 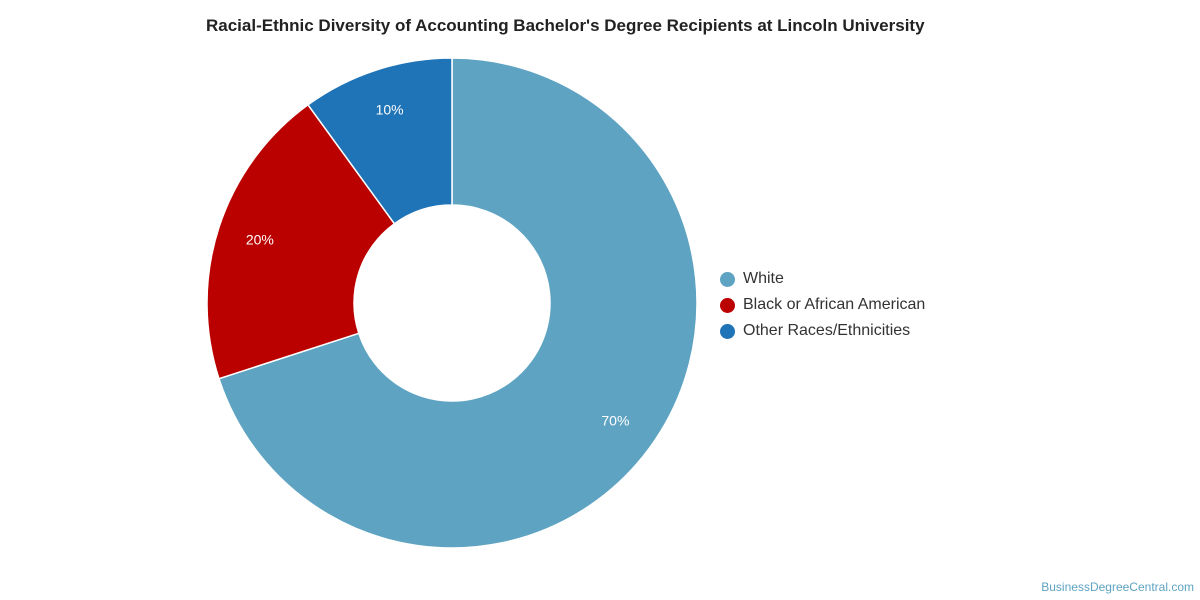 I want to click on legend-swatch-other-races-ethnicities, so click(x=727, y=331).